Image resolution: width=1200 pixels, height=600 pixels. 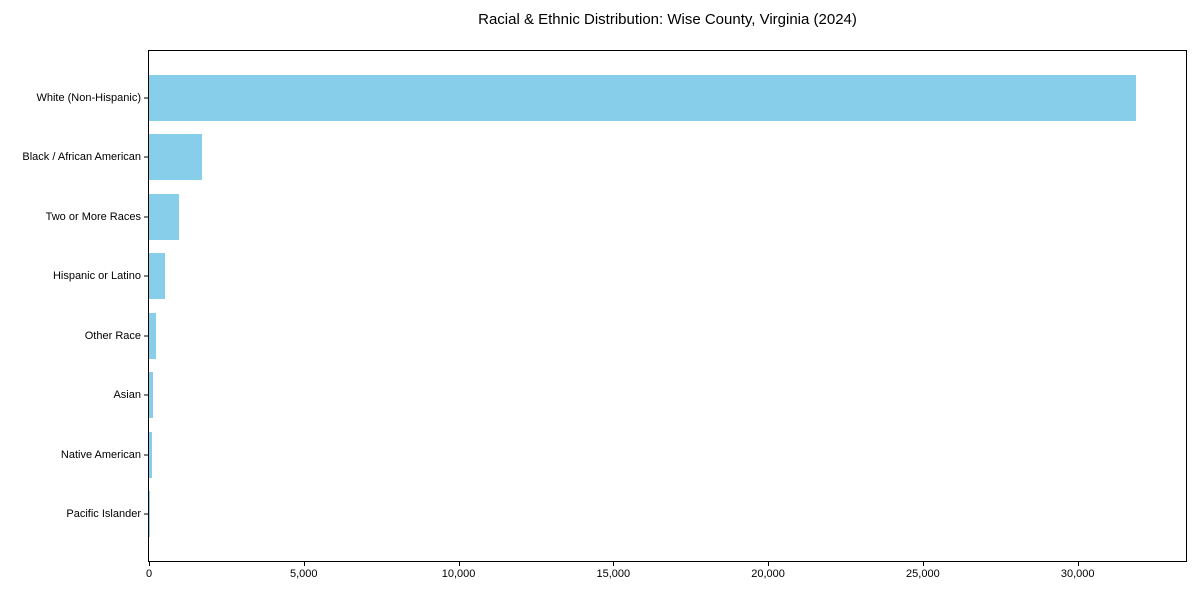 I want to click on bar-pacific-islander, so click(x=149, y=514).